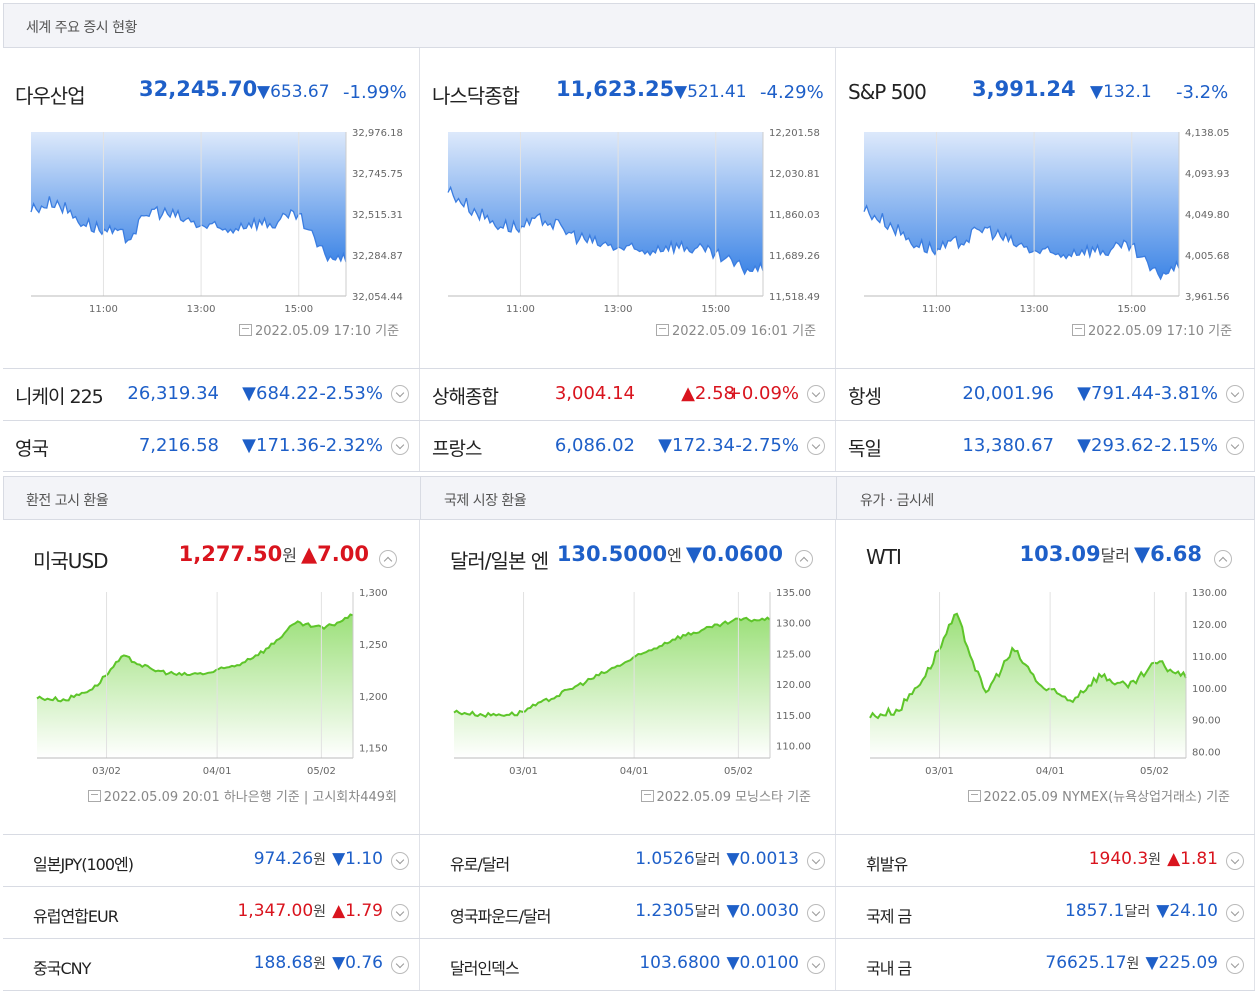  What do you see at coordinates (32, 449) in the screenshot?
I see `index-row-name: 영국` at bounding box center [32, 449].